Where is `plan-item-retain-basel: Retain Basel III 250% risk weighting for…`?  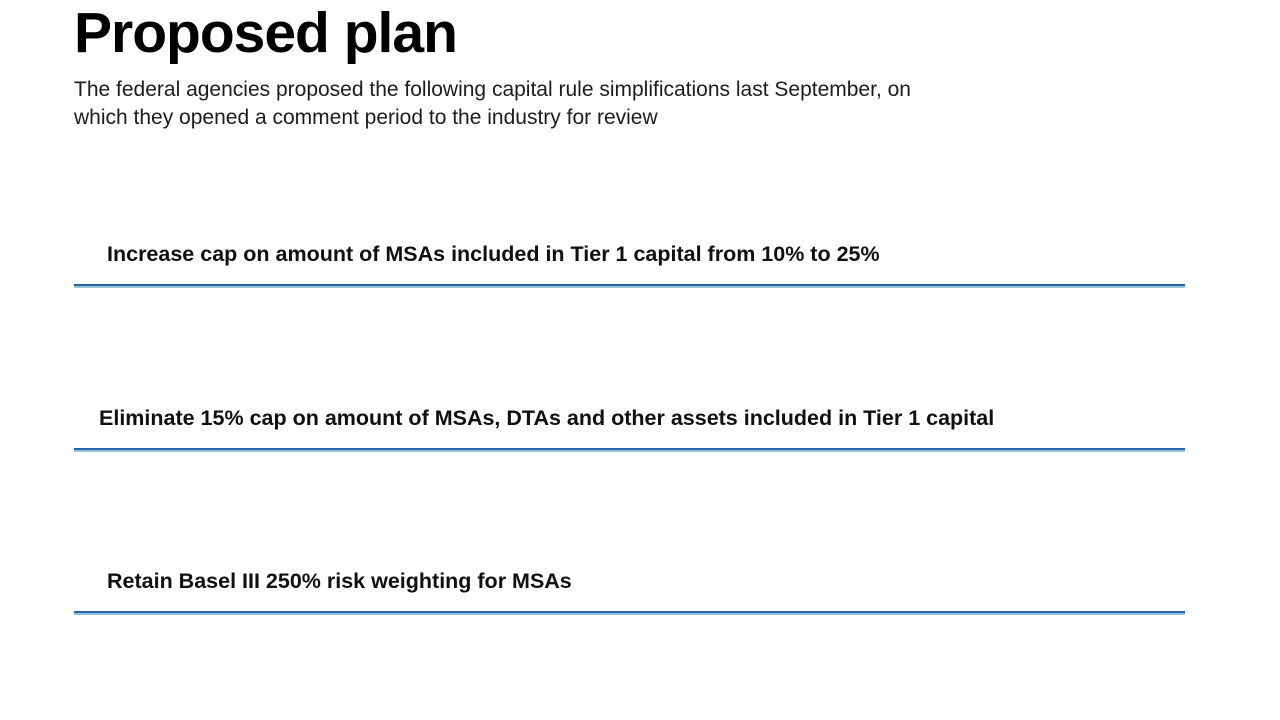
plan-item-retain-basel: Retain Basel III 250% risk weighting for… is located at coordinates (629, 591).